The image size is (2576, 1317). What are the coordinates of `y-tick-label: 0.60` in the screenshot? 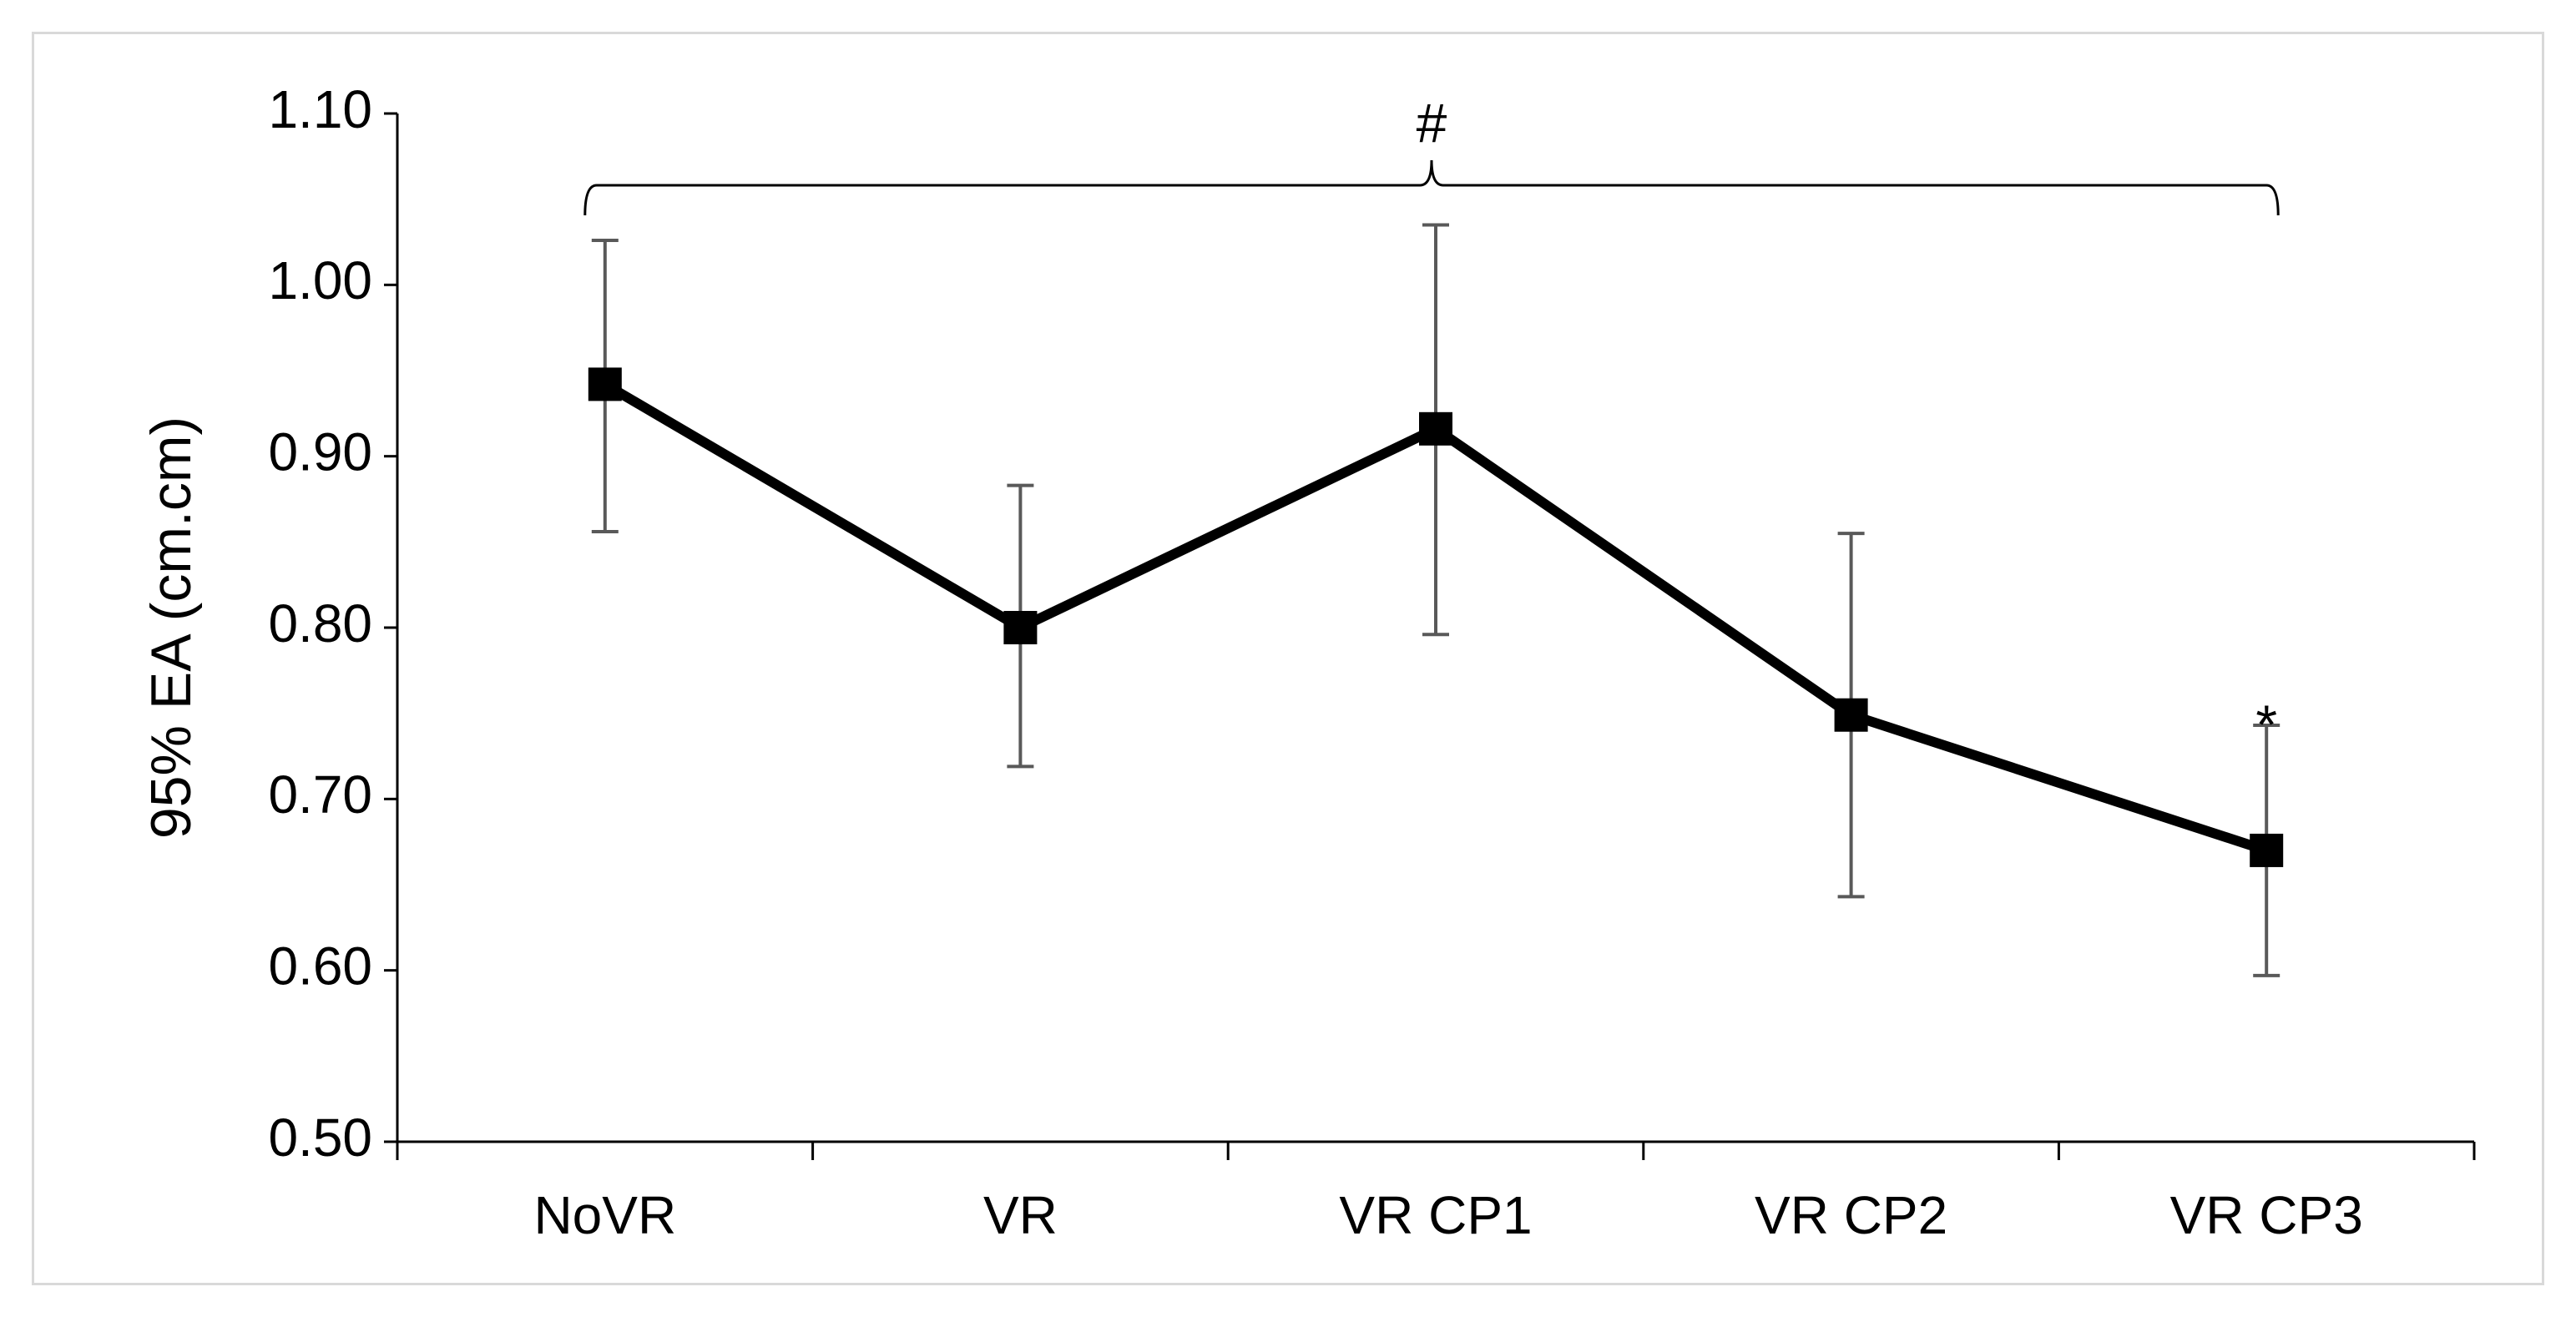 It's located at (320, 966).